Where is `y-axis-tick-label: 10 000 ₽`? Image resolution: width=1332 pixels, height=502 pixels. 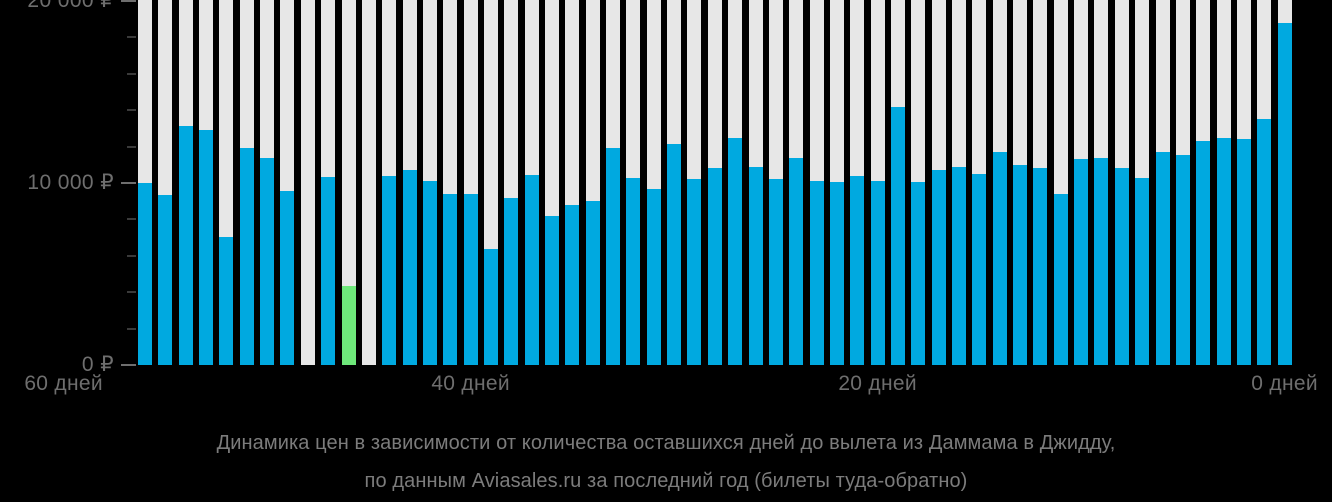 y-axis-tick-label: 10 000 ₽ is located at coordinates (70, 182).